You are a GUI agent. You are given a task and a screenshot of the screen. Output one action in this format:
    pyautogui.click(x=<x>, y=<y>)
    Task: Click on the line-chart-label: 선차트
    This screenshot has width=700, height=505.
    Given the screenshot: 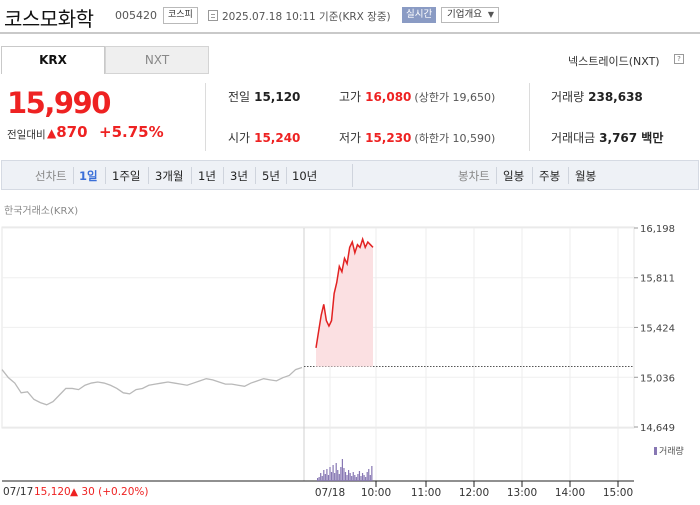 What is the action you would take?
    pyautogui.click(x=51, y=176)
    